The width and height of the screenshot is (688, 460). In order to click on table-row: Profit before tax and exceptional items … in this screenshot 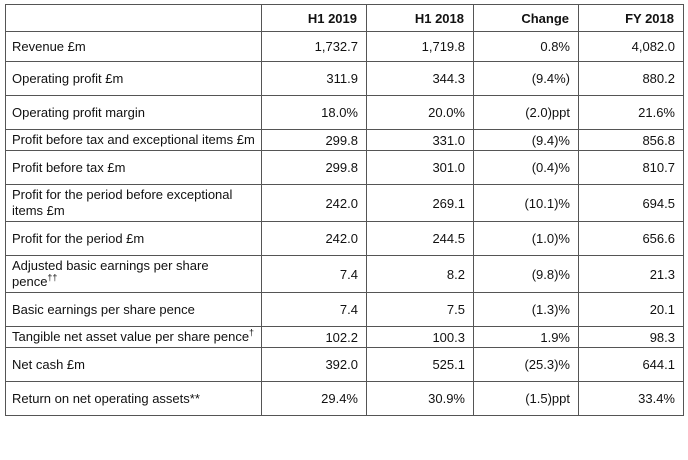, I will do `click(344, 140)`.